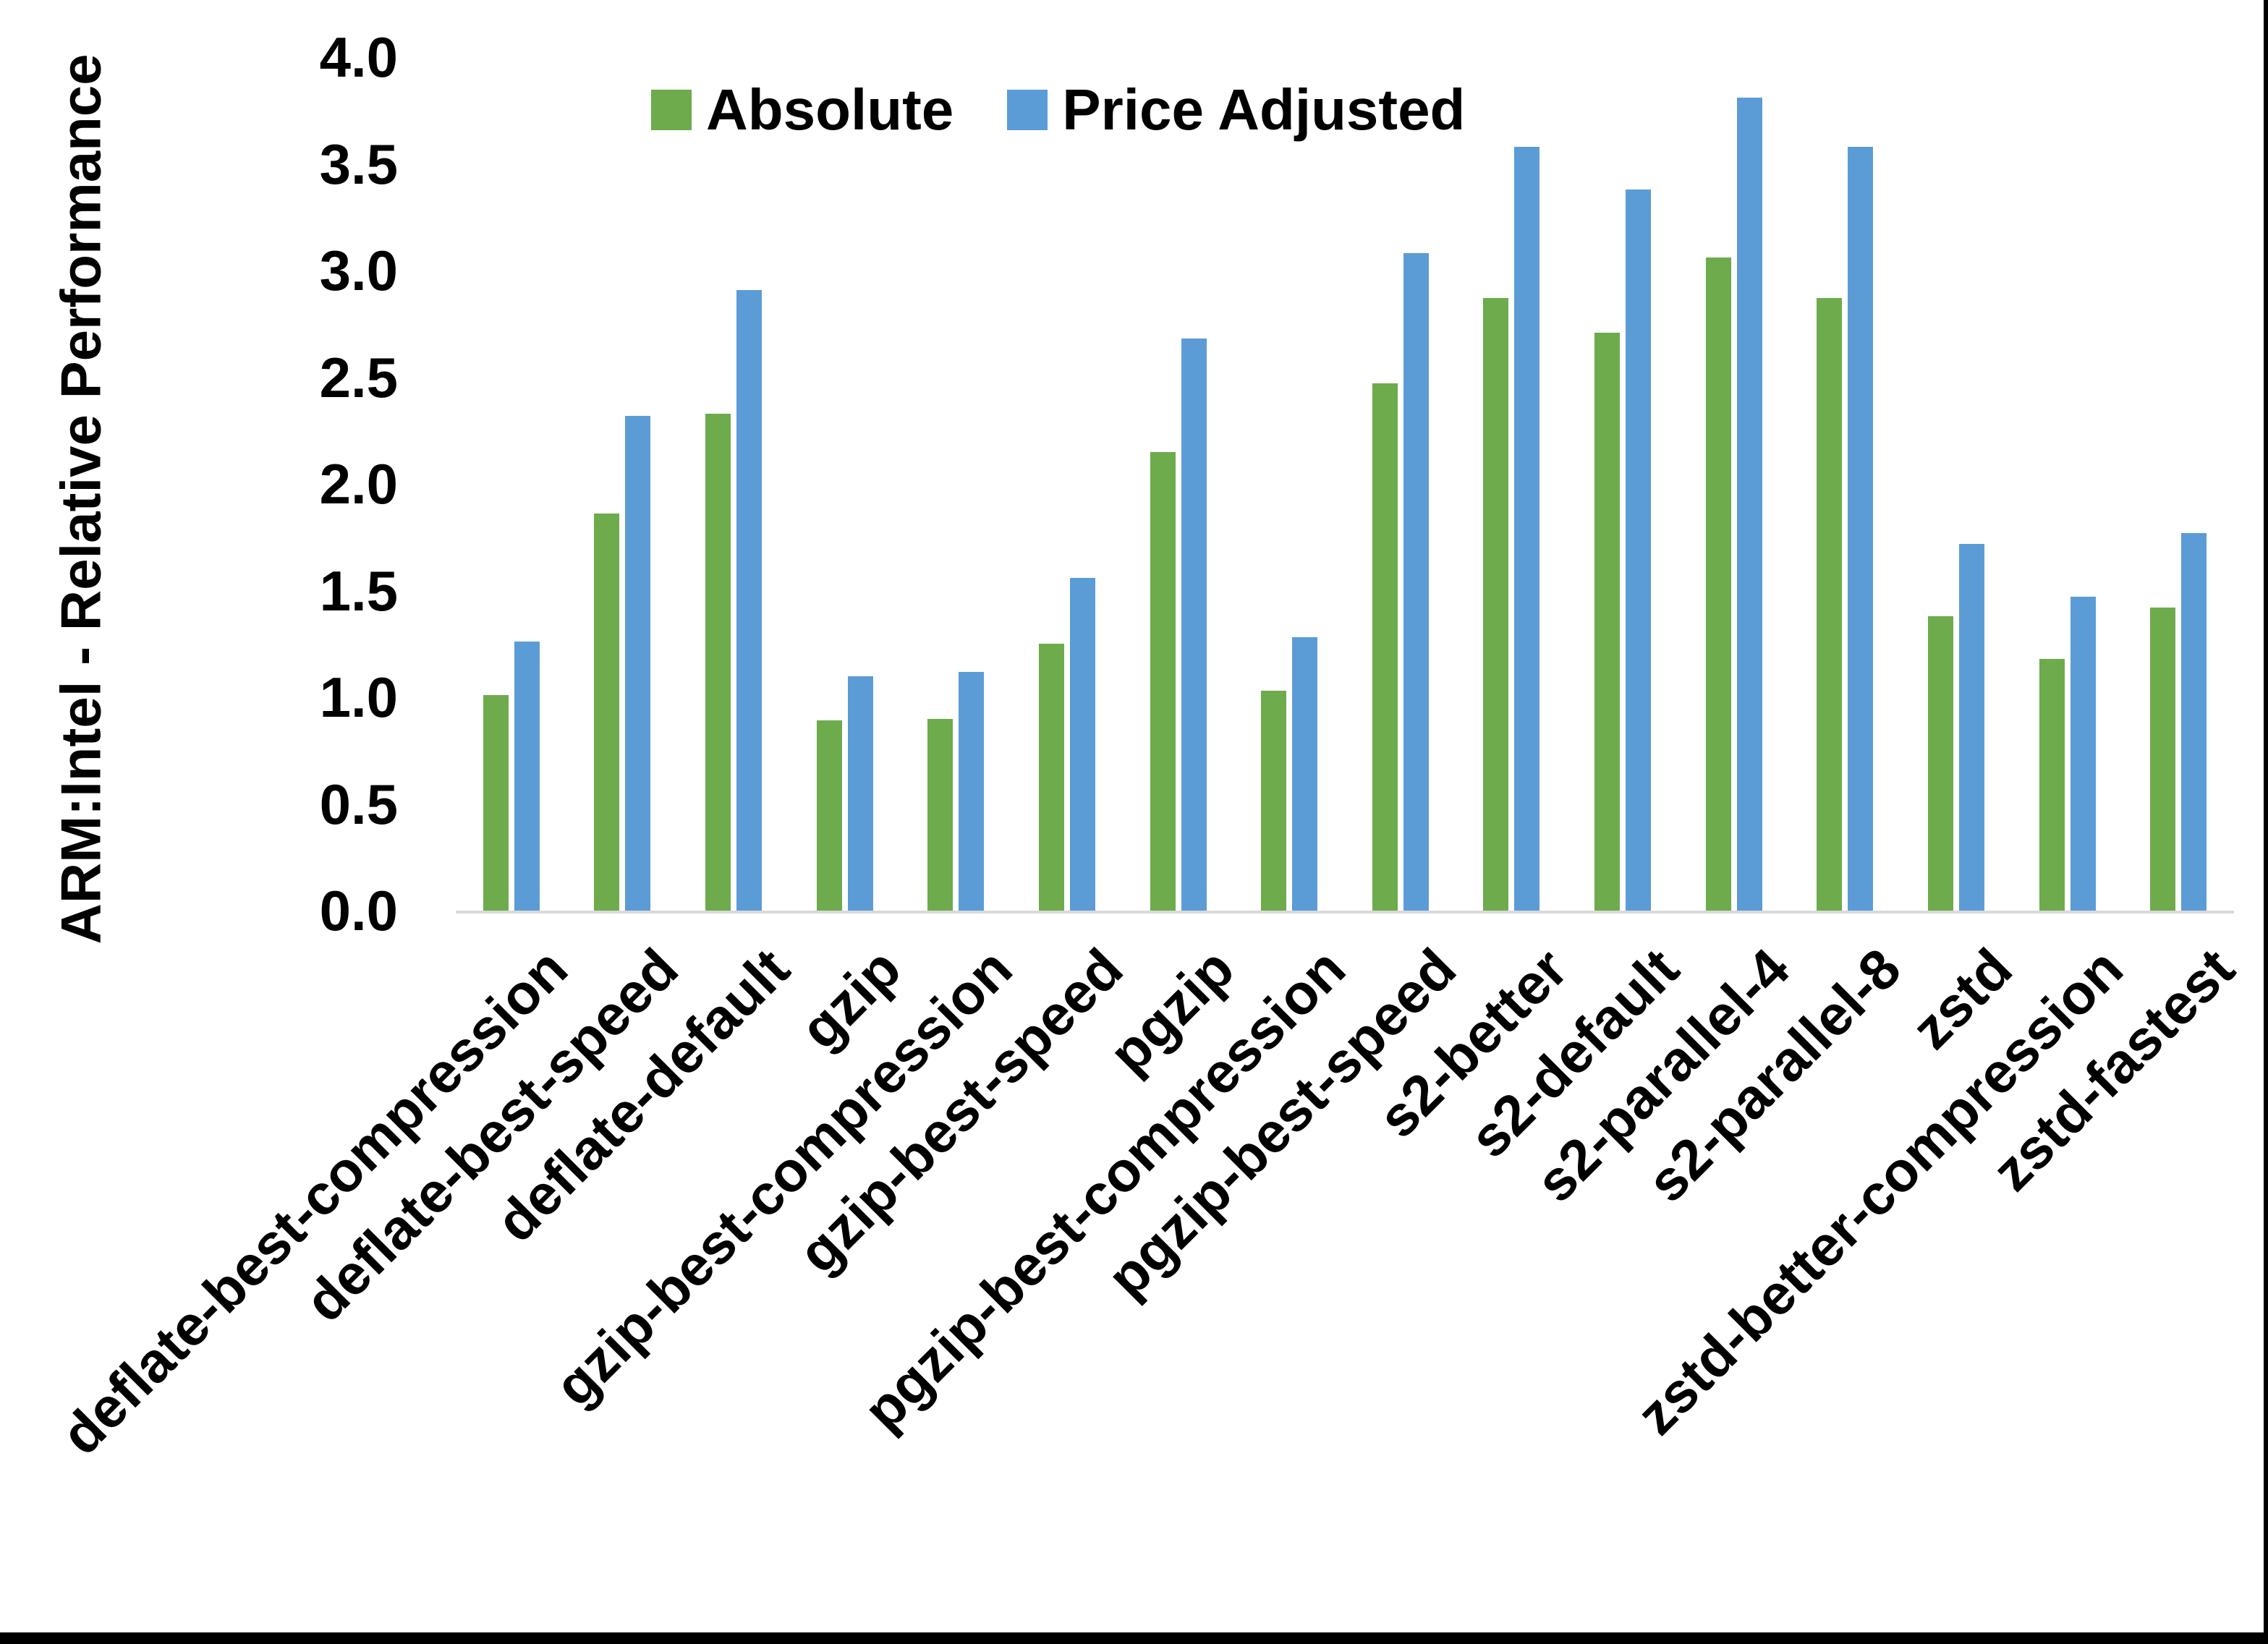  Describe the element at coordinates (358, 910) in the screenshot. I see `y-tick-label: 0.0` at that location.